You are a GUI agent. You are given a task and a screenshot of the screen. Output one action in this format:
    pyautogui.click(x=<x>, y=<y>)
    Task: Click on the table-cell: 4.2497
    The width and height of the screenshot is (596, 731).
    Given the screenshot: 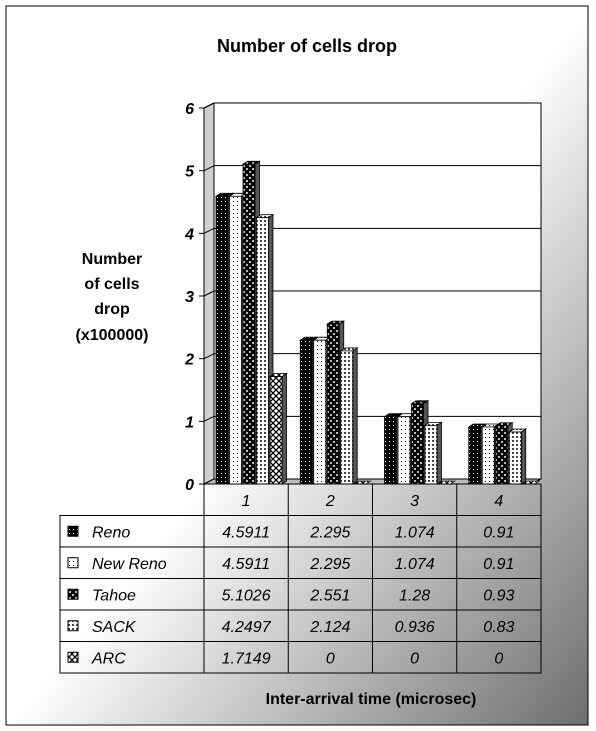 What is the action you would take?
    pyautogui.click(x=247, y=627)
    